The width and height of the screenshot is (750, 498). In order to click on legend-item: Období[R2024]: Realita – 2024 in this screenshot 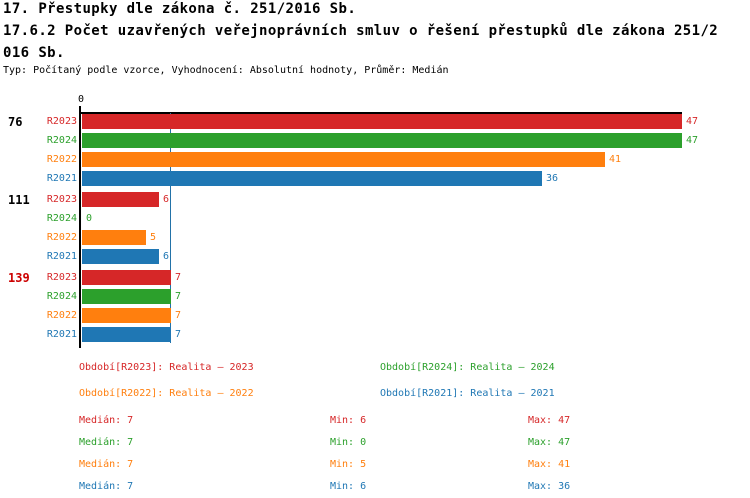, I will do `click(467, 367)`.